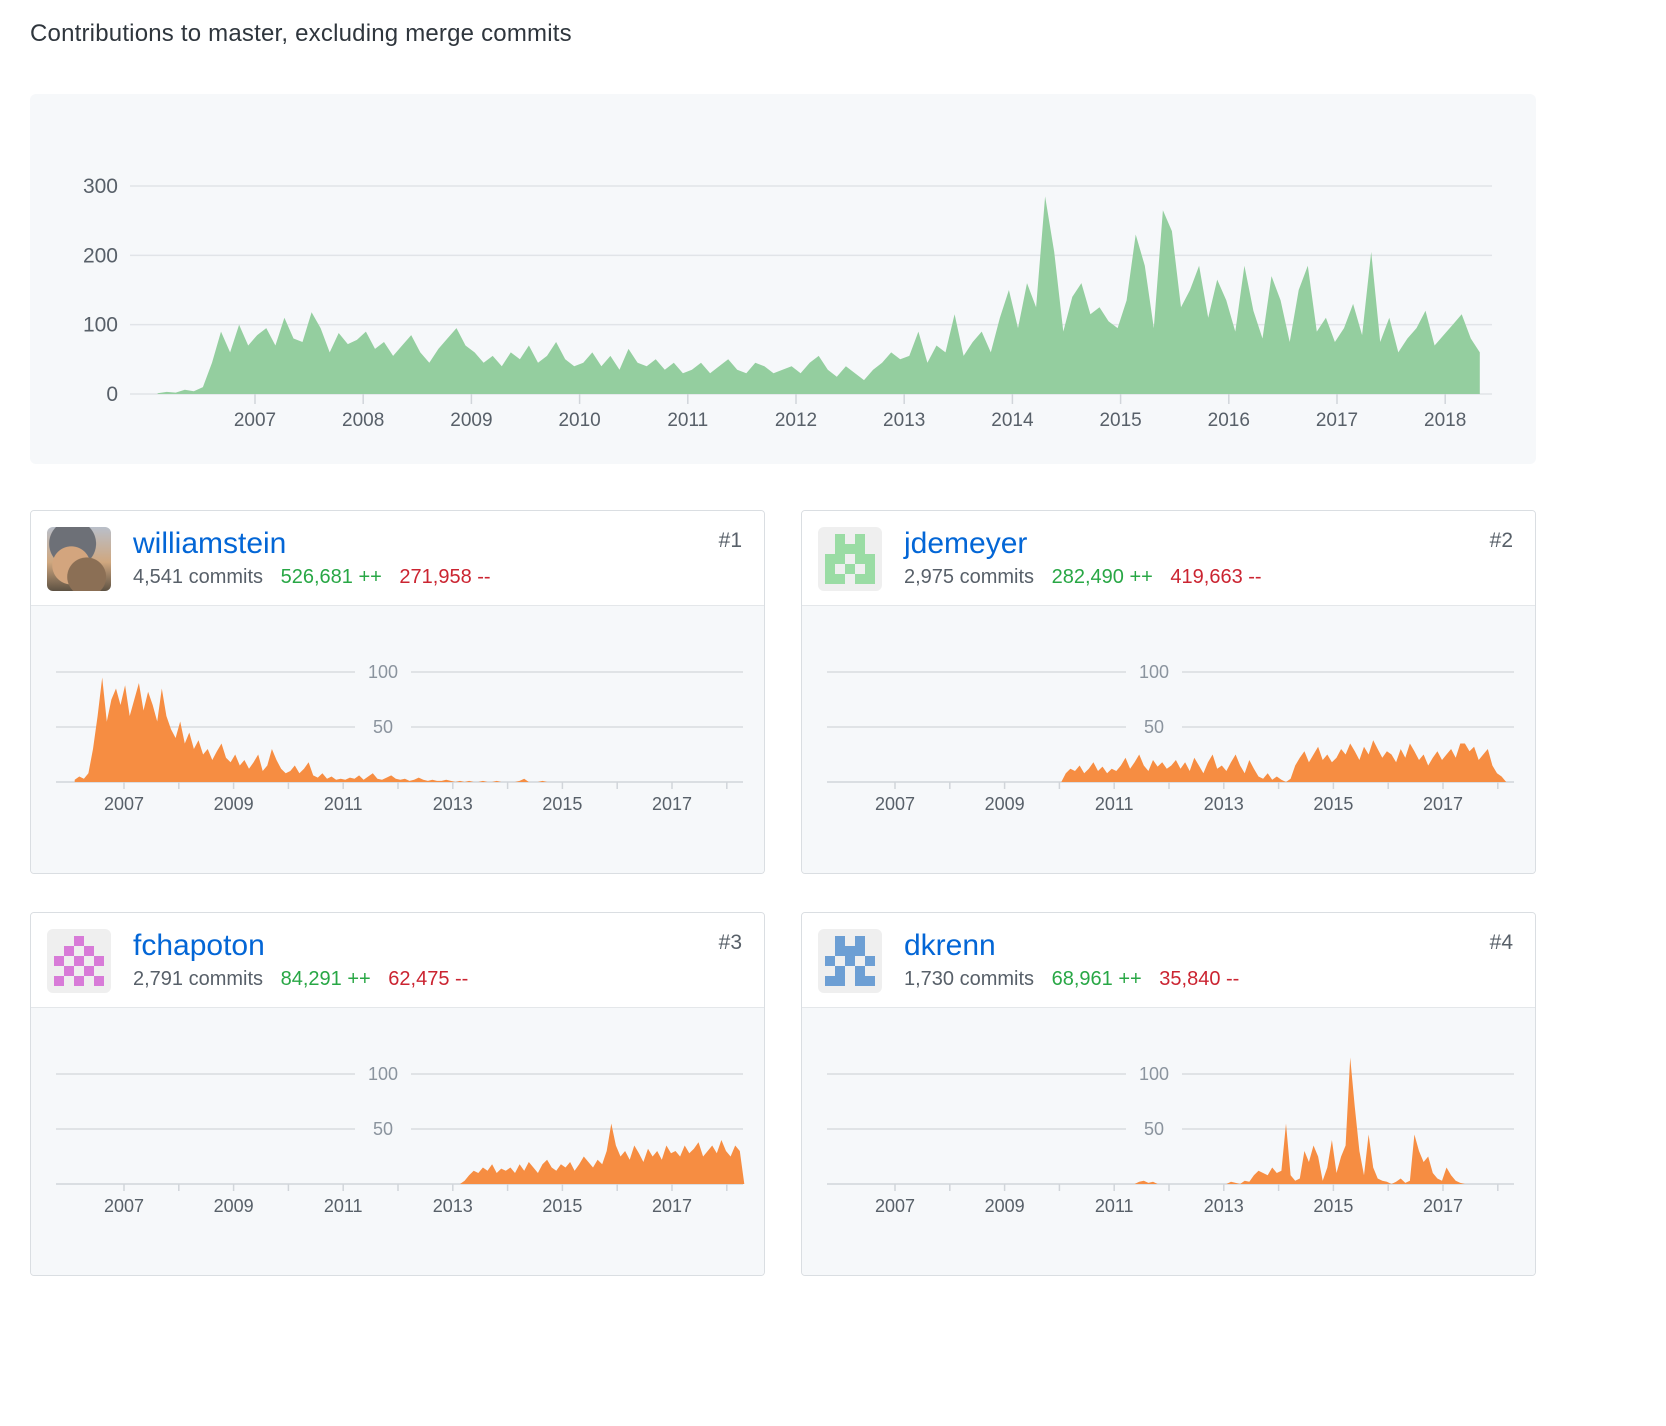 The image size is (1666, 1426). What do you see at coordinates (730, 942) in the screenshot?
I see `rank-badge: #3` at bounding box center [730, 942].